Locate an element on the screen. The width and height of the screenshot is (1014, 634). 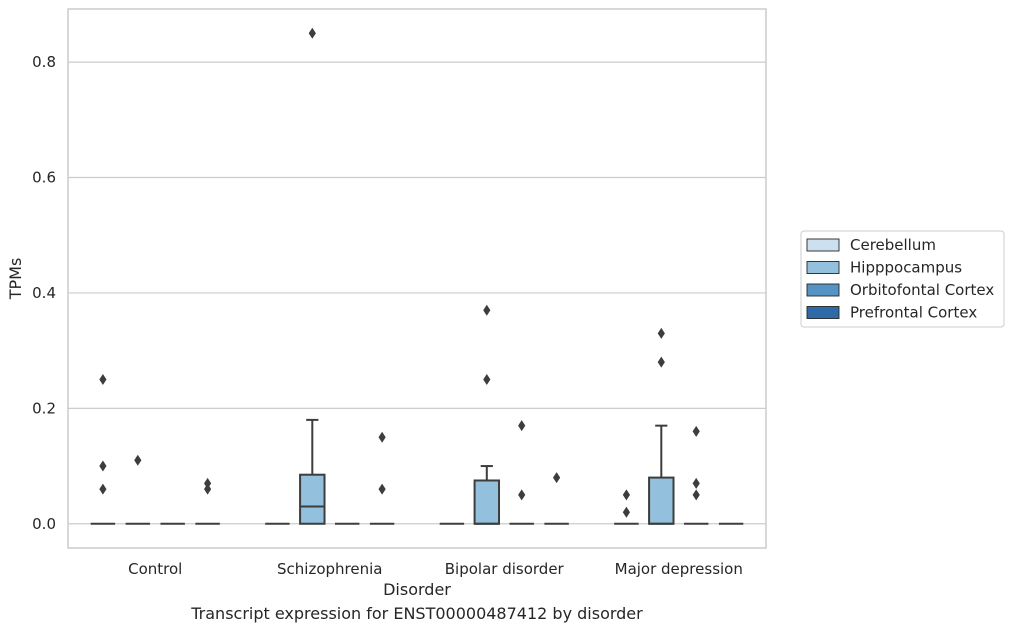
y-tick-label: 0.4 is located at coordinates (44, 293).